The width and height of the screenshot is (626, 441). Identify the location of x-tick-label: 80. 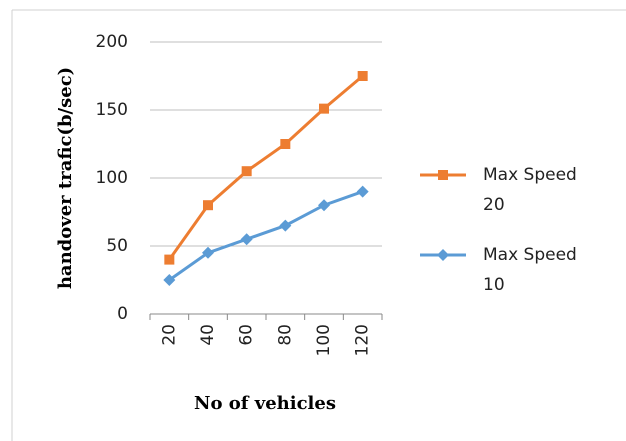
(285, 335).